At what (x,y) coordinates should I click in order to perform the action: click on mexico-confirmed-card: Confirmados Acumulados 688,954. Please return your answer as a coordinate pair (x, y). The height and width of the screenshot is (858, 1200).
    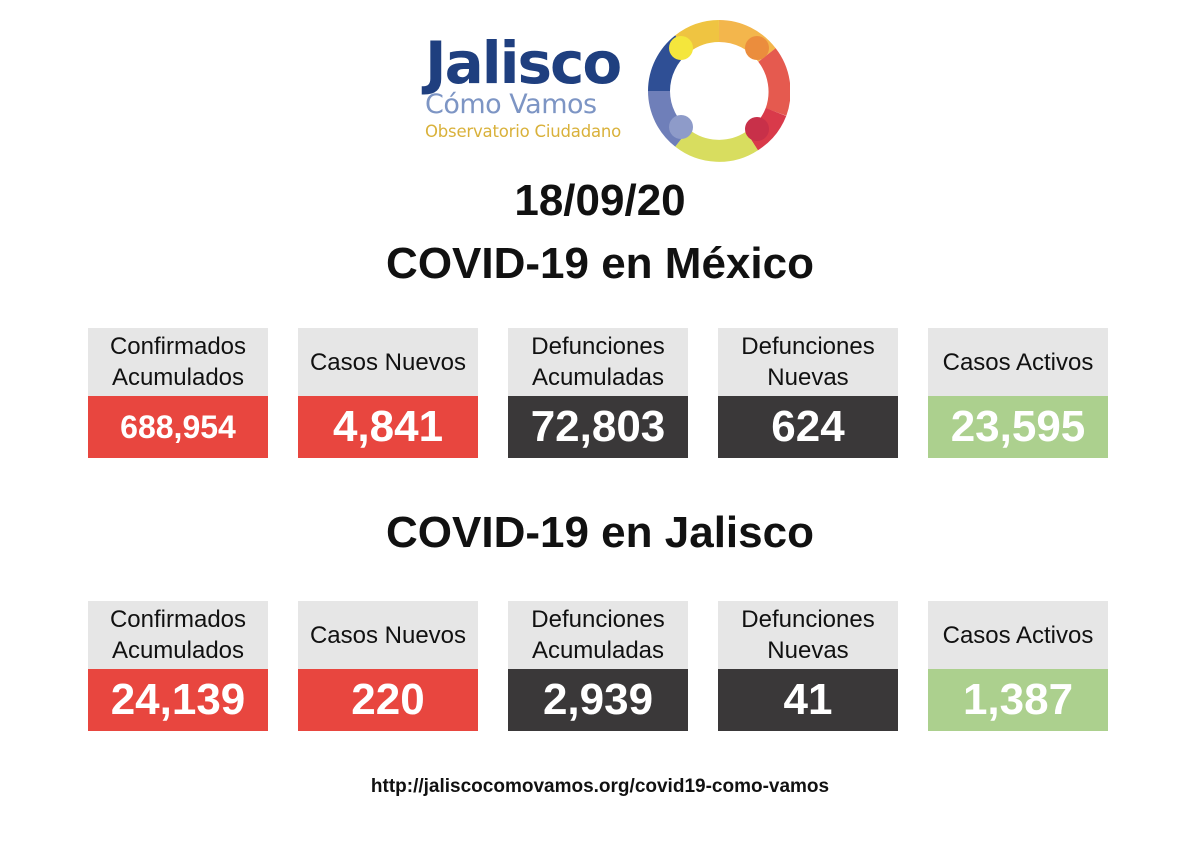
    Looking at the image, I should click on (178, 393).